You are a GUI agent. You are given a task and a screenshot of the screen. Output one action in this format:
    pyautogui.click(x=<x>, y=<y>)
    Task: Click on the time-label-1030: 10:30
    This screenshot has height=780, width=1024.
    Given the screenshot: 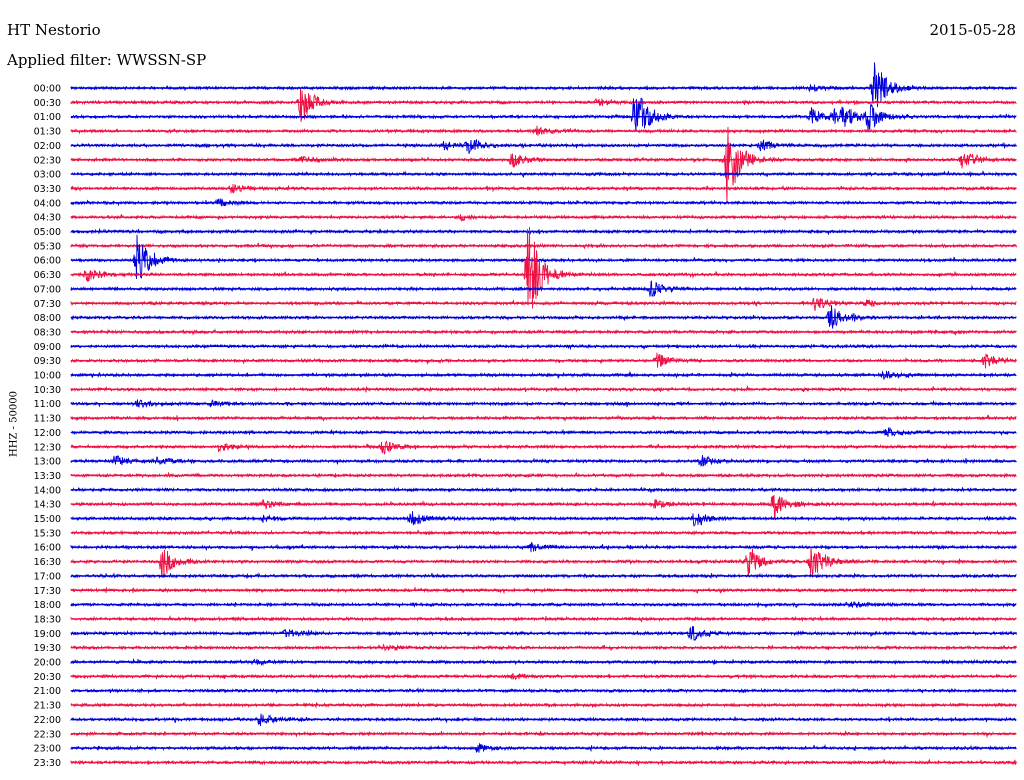 What is the action you would take?
    pyautogui.click(x=47, y=390)
    